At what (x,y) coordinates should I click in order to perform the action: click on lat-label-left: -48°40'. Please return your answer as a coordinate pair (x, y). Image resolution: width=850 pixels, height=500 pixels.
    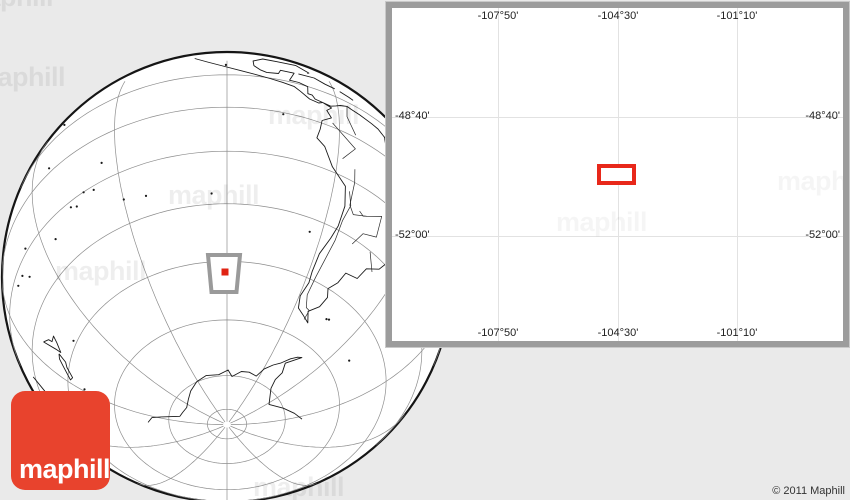
    Looking at the image, I should click on (412, 116).